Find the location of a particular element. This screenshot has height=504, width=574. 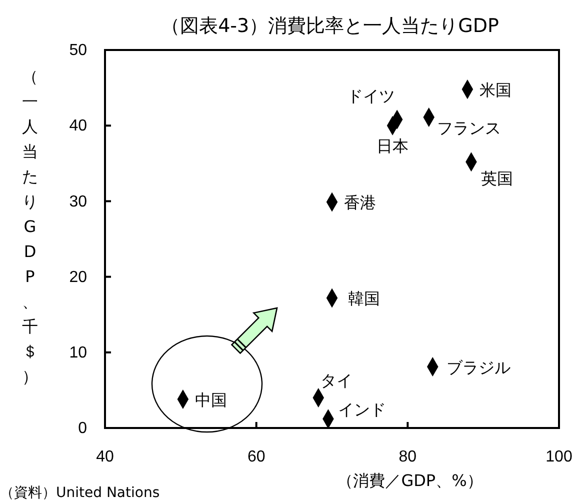

annotation: 香港 is located at coordinates (360, 202).